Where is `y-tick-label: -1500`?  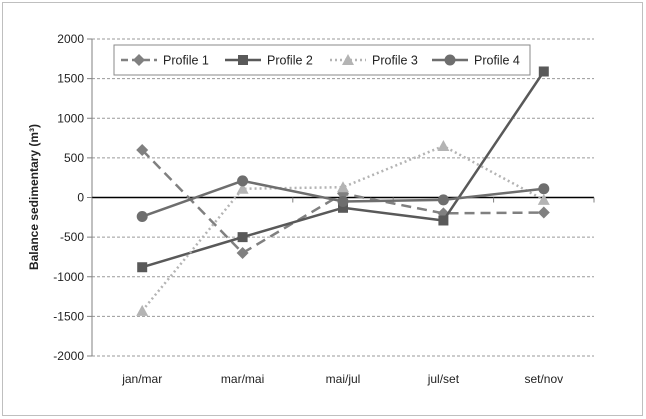
y-tick-label: -1500 is located at coordinates (68, 316).